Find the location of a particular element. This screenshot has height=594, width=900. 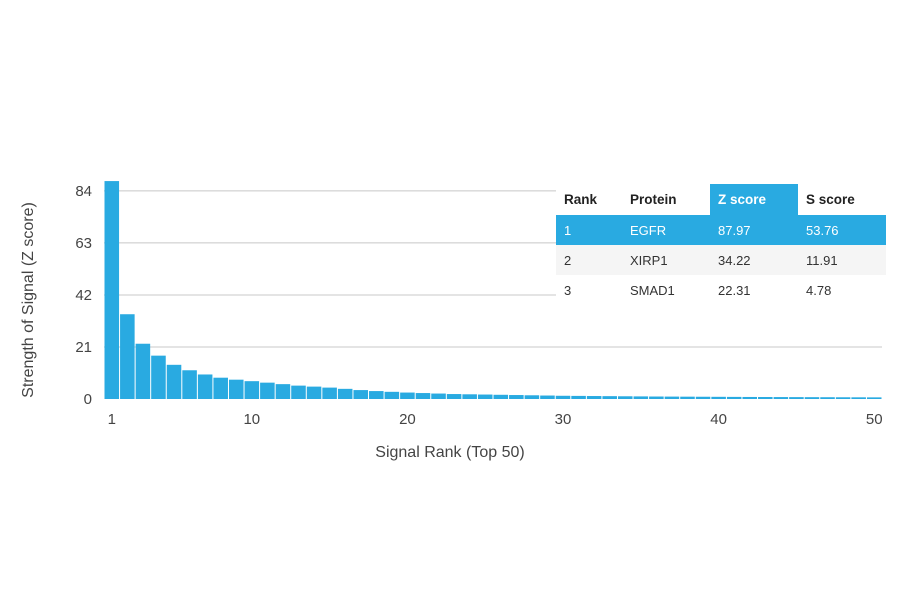

y-tick-label: 42 is located at coordinates (83, 295).